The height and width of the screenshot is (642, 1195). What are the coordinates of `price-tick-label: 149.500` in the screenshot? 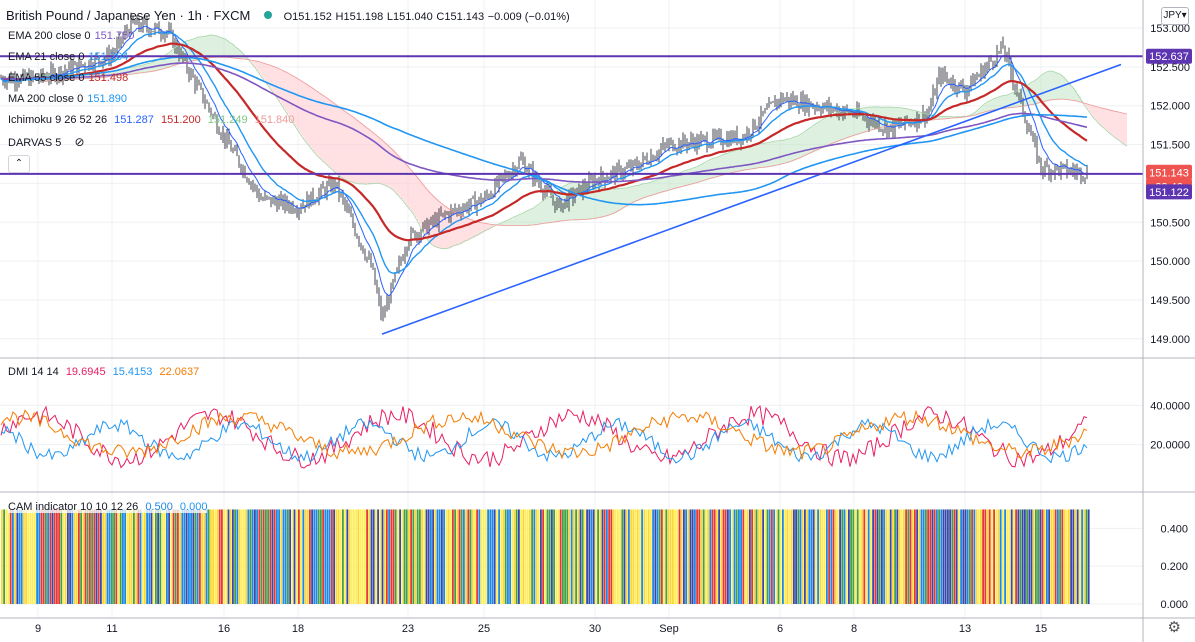 It's located at (1170, 301).